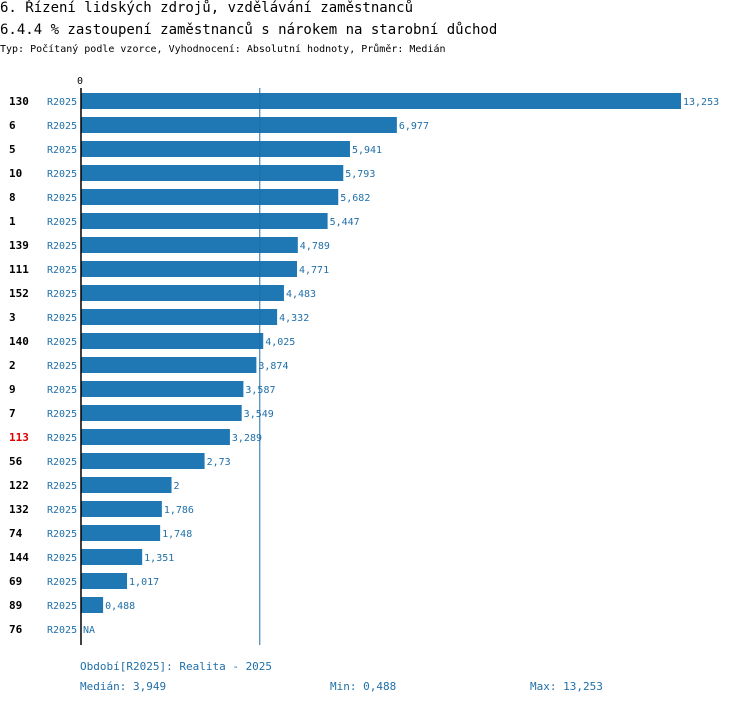  Describe the element at coordinates (19, 509) in the screenshot. I see `category-label: 132` at that location.